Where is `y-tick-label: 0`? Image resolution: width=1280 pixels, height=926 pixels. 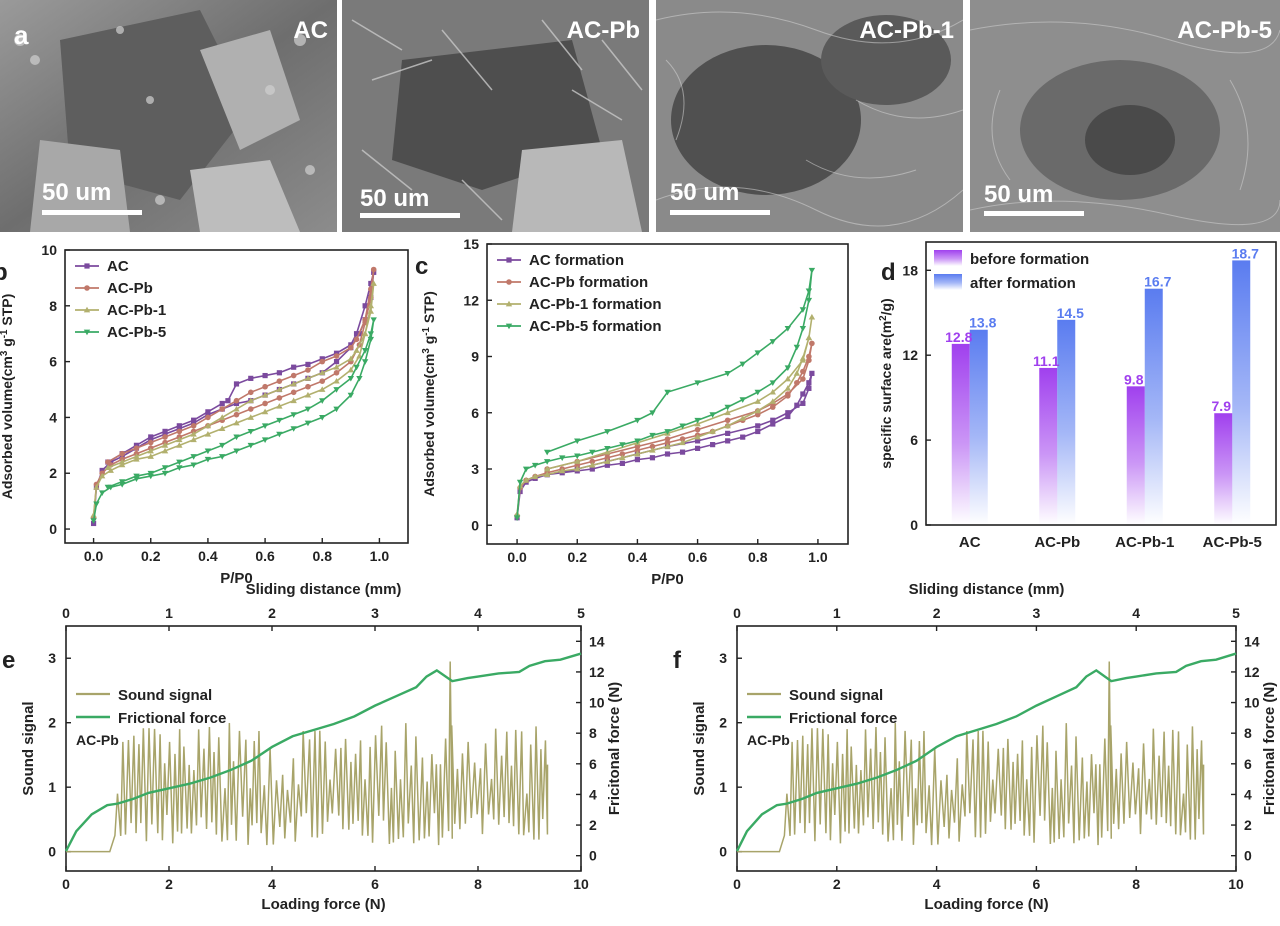
y-tick-label: 0 is located at coordinates (53, 529).